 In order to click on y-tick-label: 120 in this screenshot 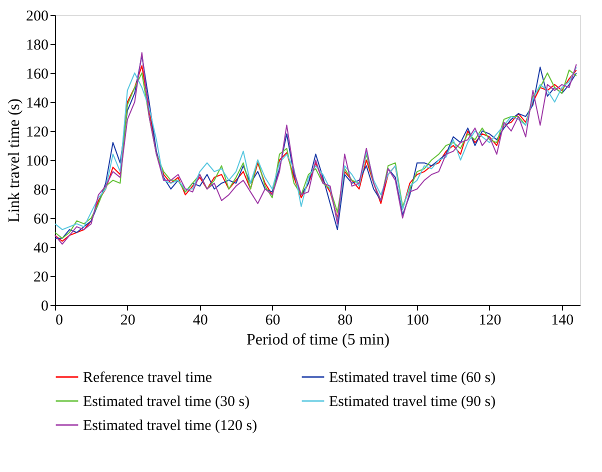, I will do `click(37, 132)`.